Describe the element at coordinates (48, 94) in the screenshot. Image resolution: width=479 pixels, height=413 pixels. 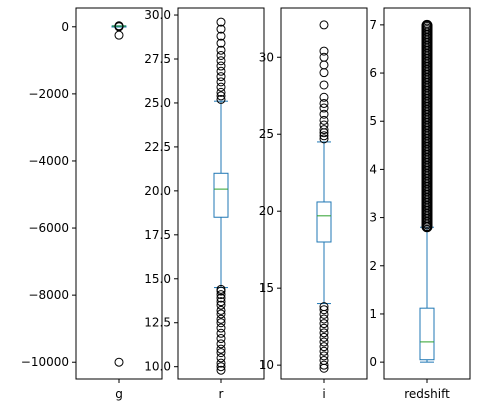
I see `y-tick-label: −2000` at that location.